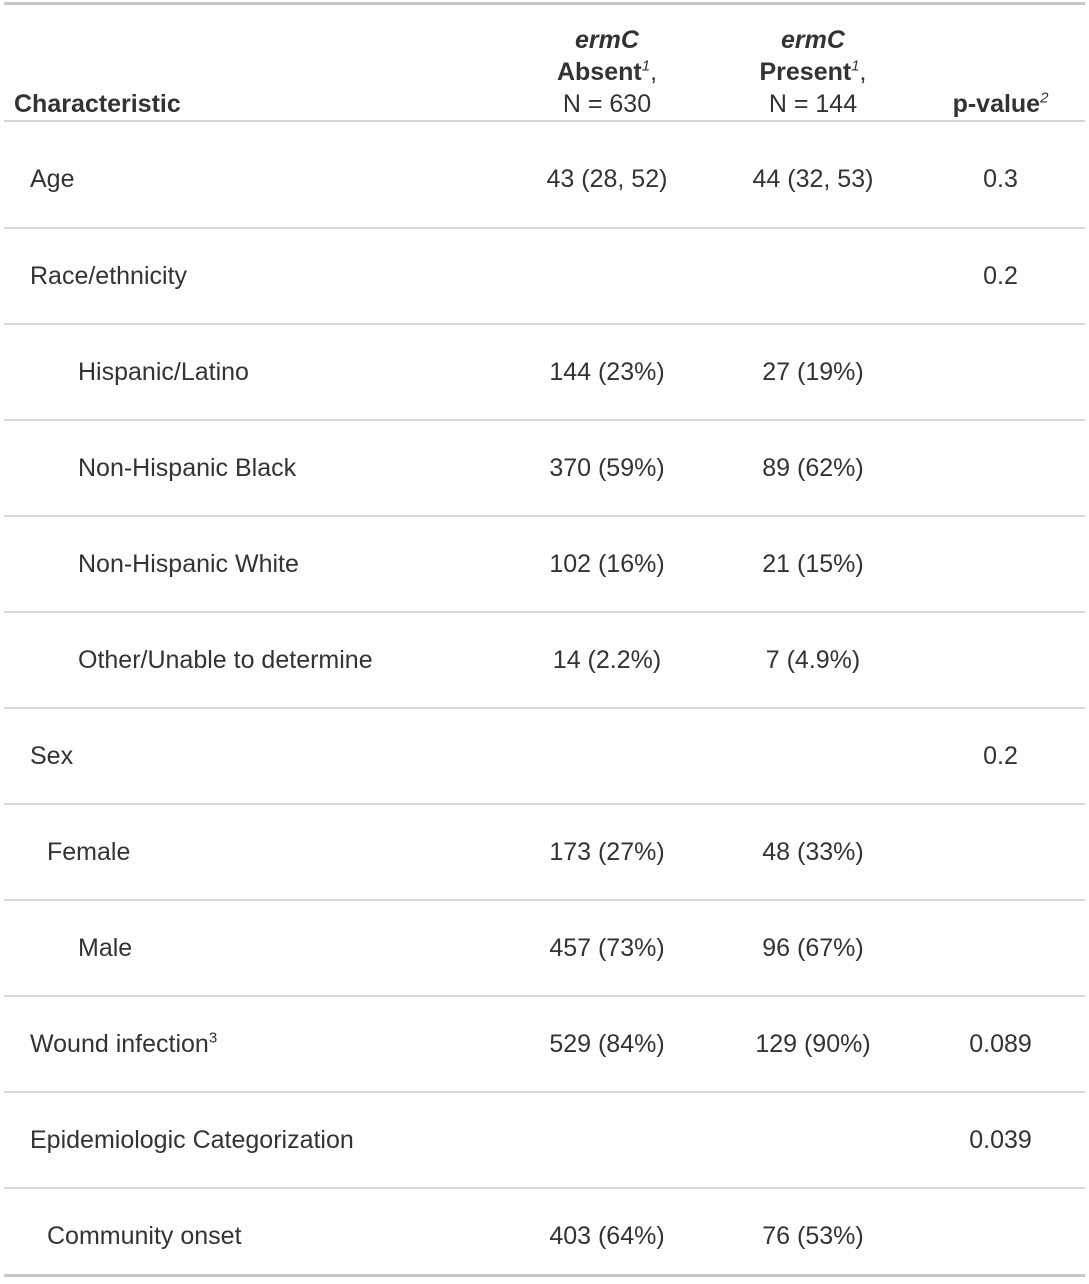 The image size is (1089, 1284). What do you see at coordinates (863, 72) in the screenshot?
I see `header-present-comma: ,` at bounding box center [863, 72].